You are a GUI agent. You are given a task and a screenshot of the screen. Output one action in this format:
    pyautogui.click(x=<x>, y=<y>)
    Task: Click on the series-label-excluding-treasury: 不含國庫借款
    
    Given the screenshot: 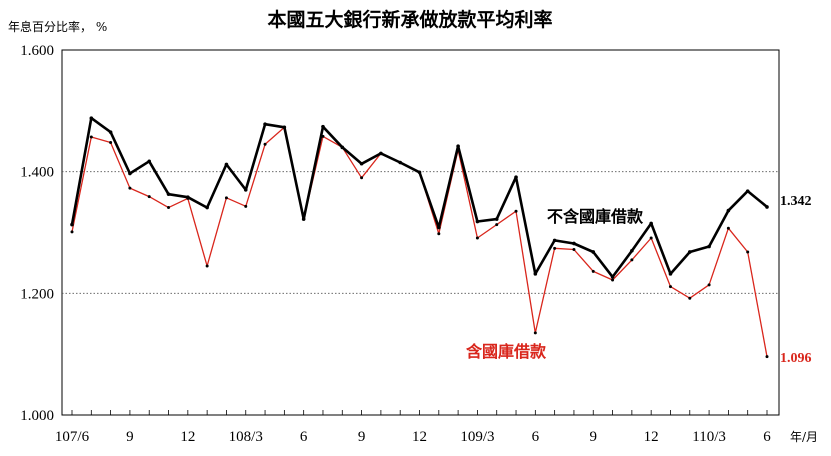 What is the action you would take?
    pyautogui.click(x=595, y=216)
    